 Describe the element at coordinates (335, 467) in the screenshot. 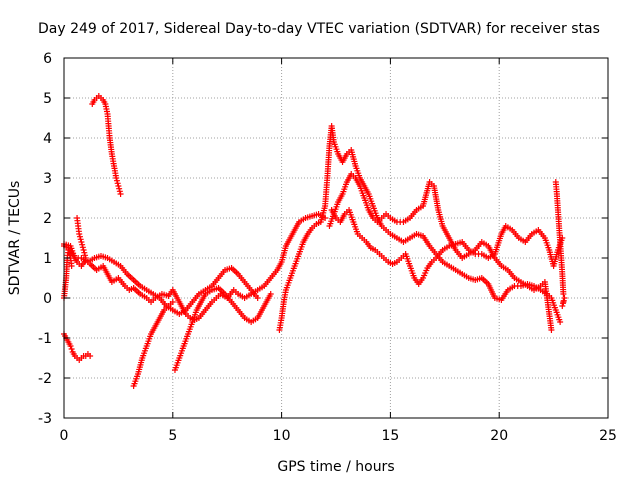

I see `x-axis-label: GPS time / hours` at that location.